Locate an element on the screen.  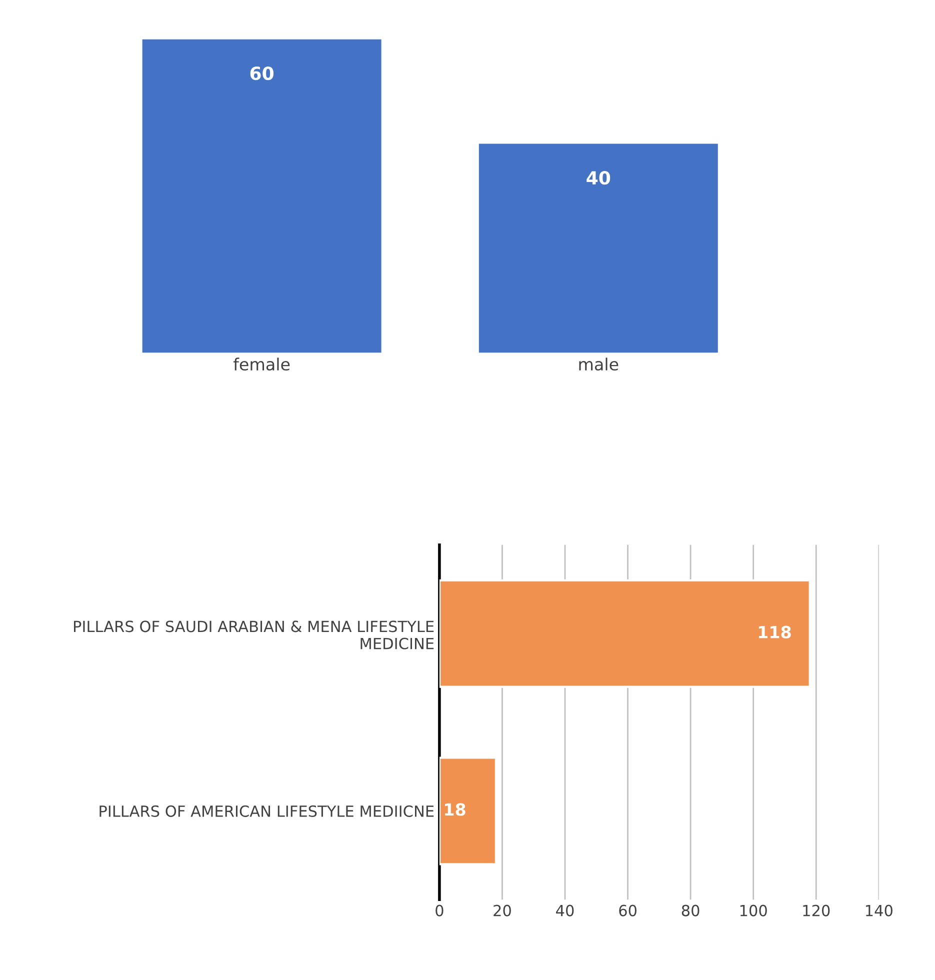
x-tick-label: 0 is located at coordinates (440, 910).